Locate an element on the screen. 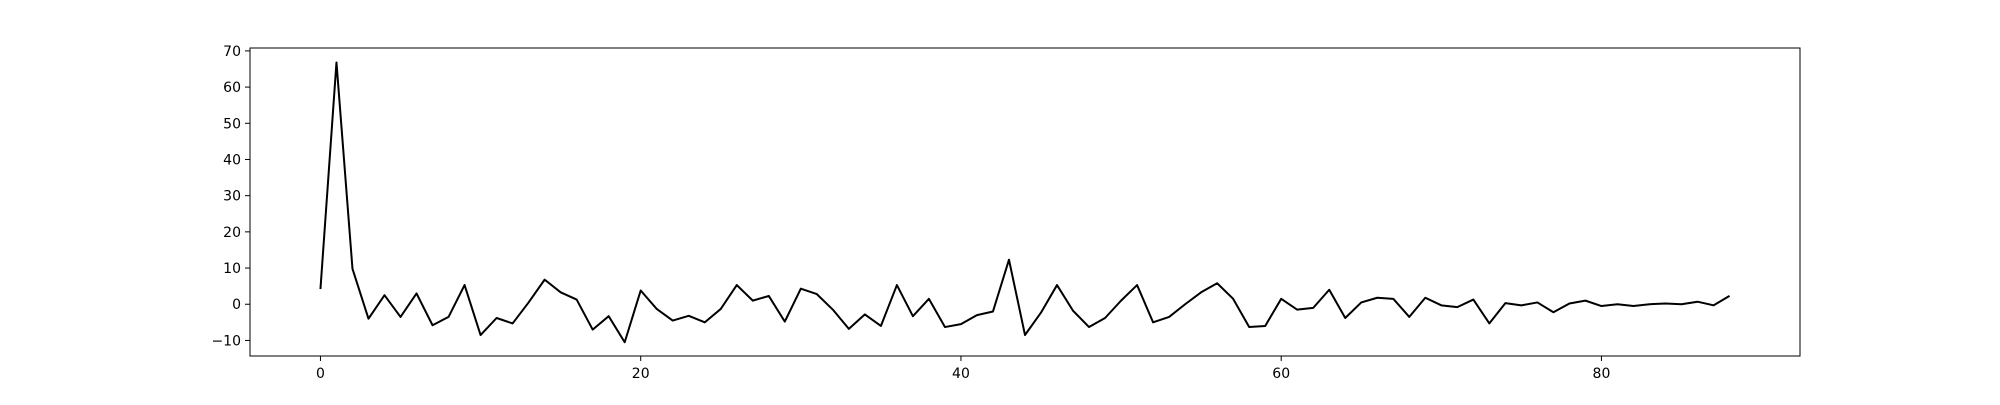 The height and width of the screenshot is (405, 2000). y-tick-label: 10 is located at coordinates (232, 269).